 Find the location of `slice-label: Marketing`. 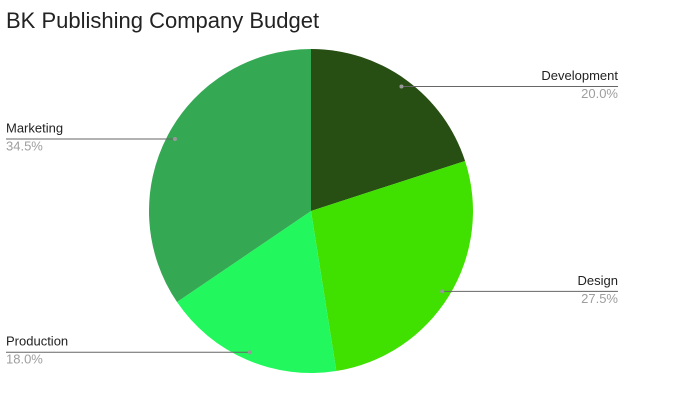

slice-label: Marketing is located at coordinates (34, 127).